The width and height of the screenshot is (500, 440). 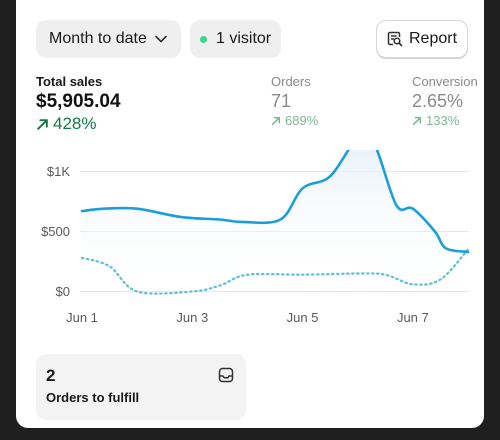 I want to click on metric-change: 133%, so click(x=445, y=120).